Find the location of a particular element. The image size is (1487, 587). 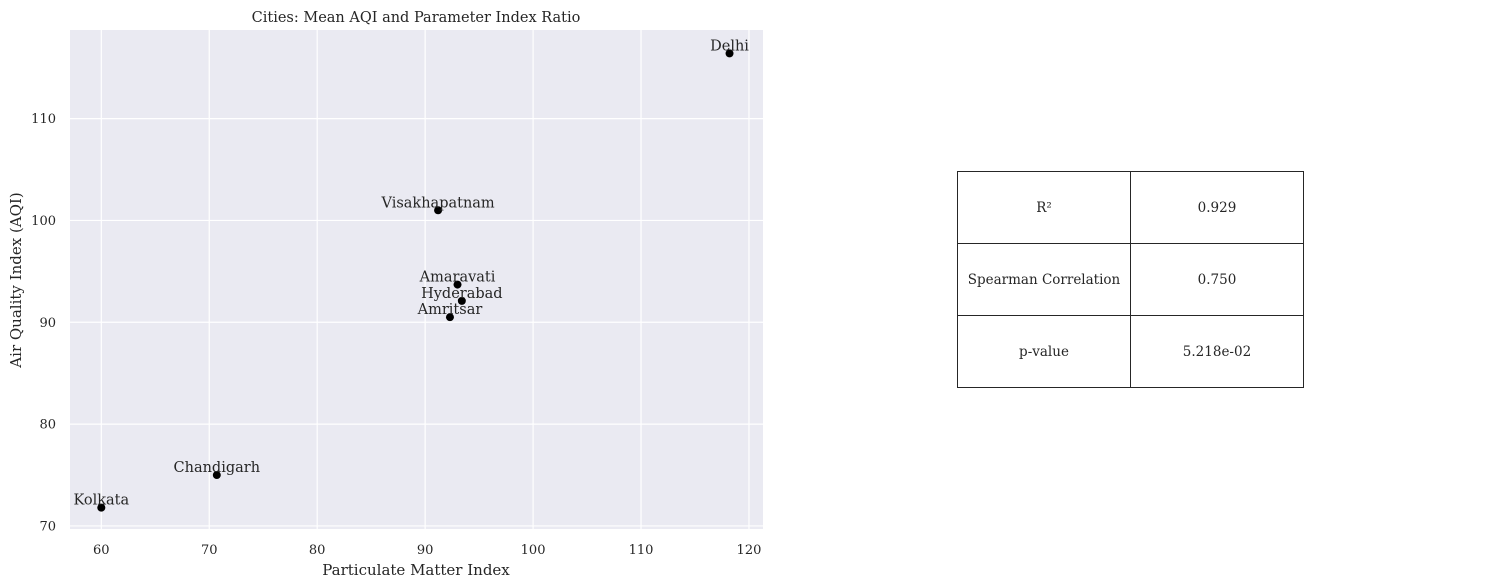

x-tick-label: 90 is located at coordinates (425, 550).